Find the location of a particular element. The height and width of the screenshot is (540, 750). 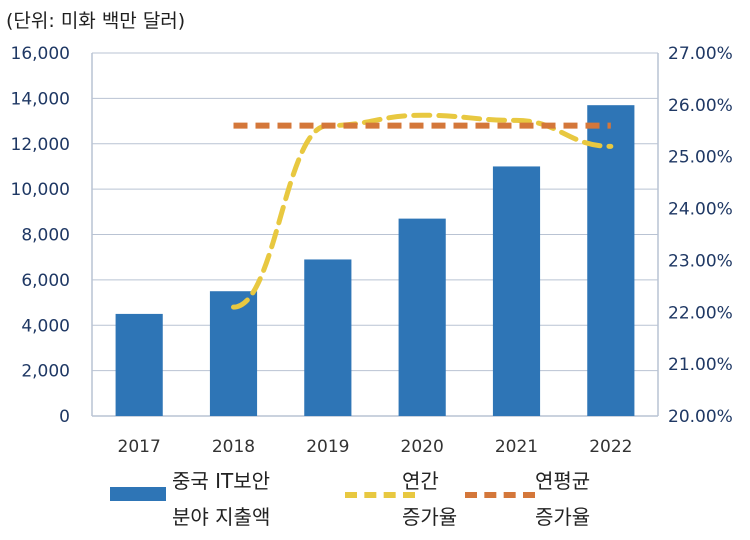

y-right-tick-label: 22.00% is located at coordinates (700, 313).